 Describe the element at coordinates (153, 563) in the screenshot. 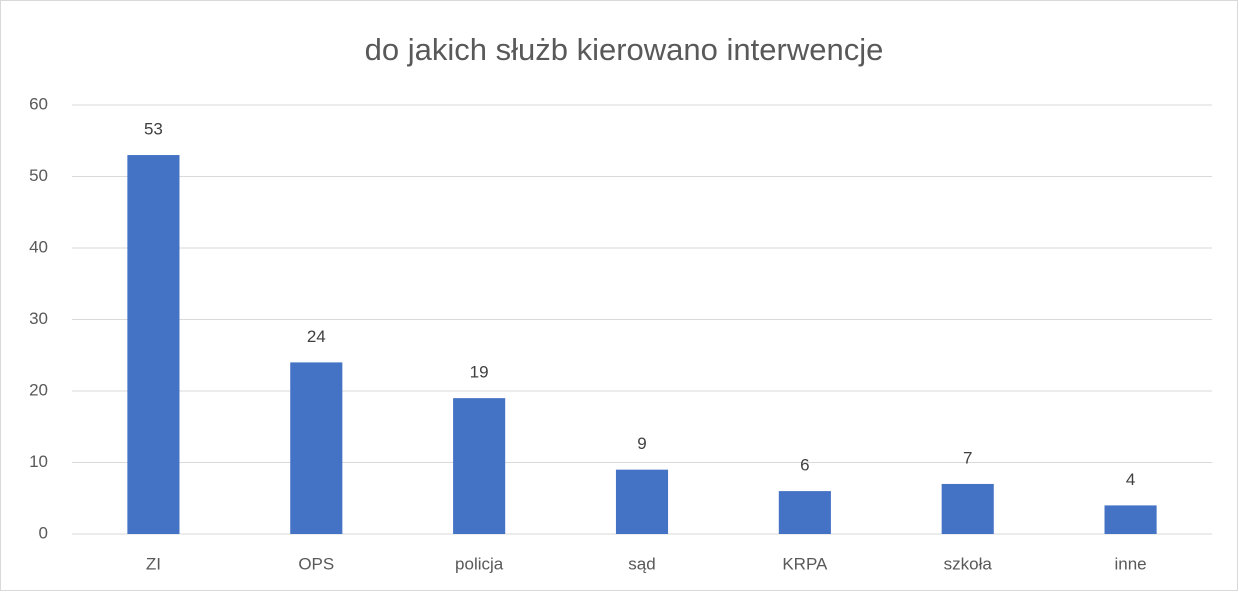

I see `x-tick-label: ZI` at that location.